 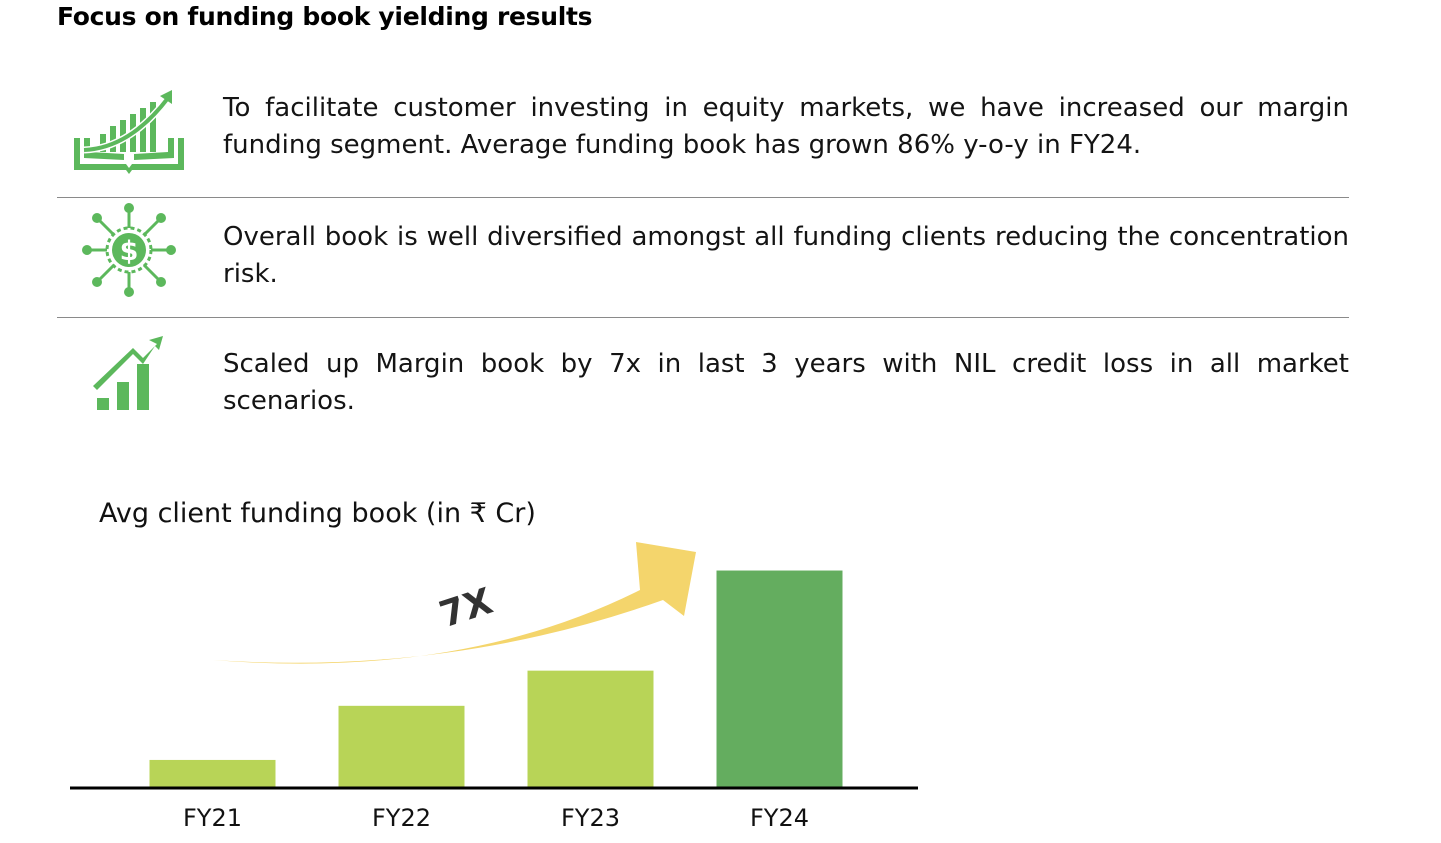 What do you see at coordinates (466, 608) in the screenshot?
I see `growth-multiple-label: 7X` at bounding box center [466, 608].